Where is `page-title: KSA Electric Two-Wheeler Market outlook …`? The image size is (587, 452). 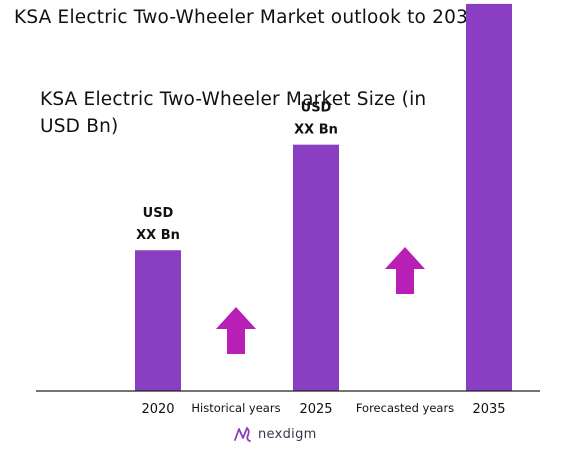 page-title: KSA Electric Two-Wheeler Market outlook … is located at coordinates (247, 17).